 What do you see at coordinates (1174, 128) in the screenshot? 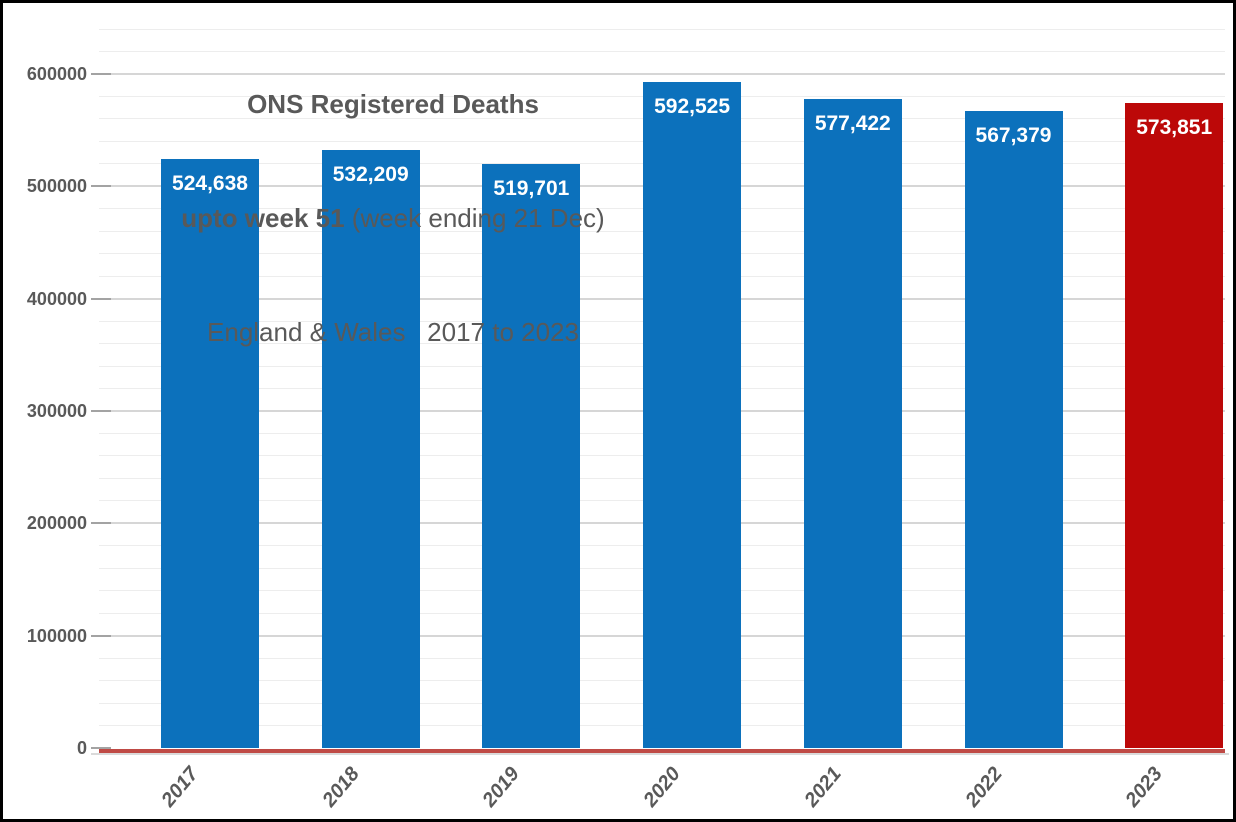
I see `bar-value-label: 573,851` at bounding box center [1174, 128].